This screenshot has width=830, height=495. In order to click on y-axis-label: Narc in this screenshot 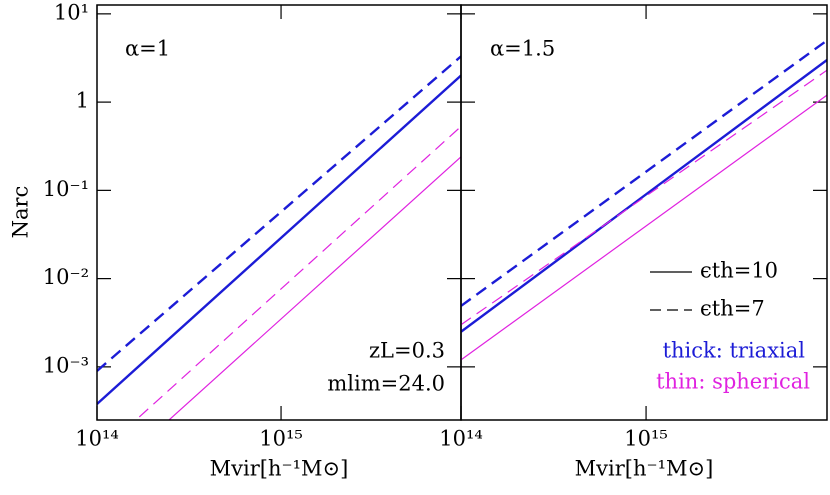, I will do `click(21, 212)`.